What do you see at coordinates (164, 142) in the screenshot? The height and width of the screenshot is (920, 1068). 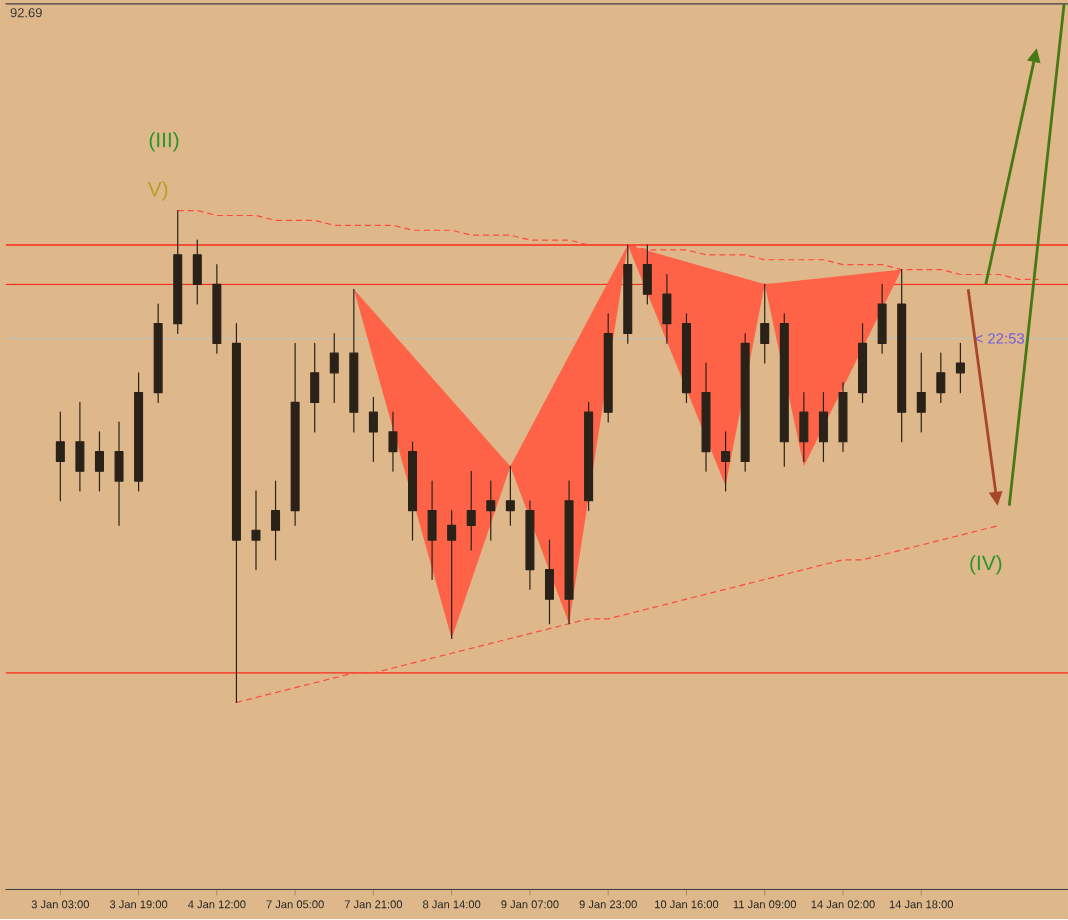 I see `text: (III)` at bounding box center [164, 142].